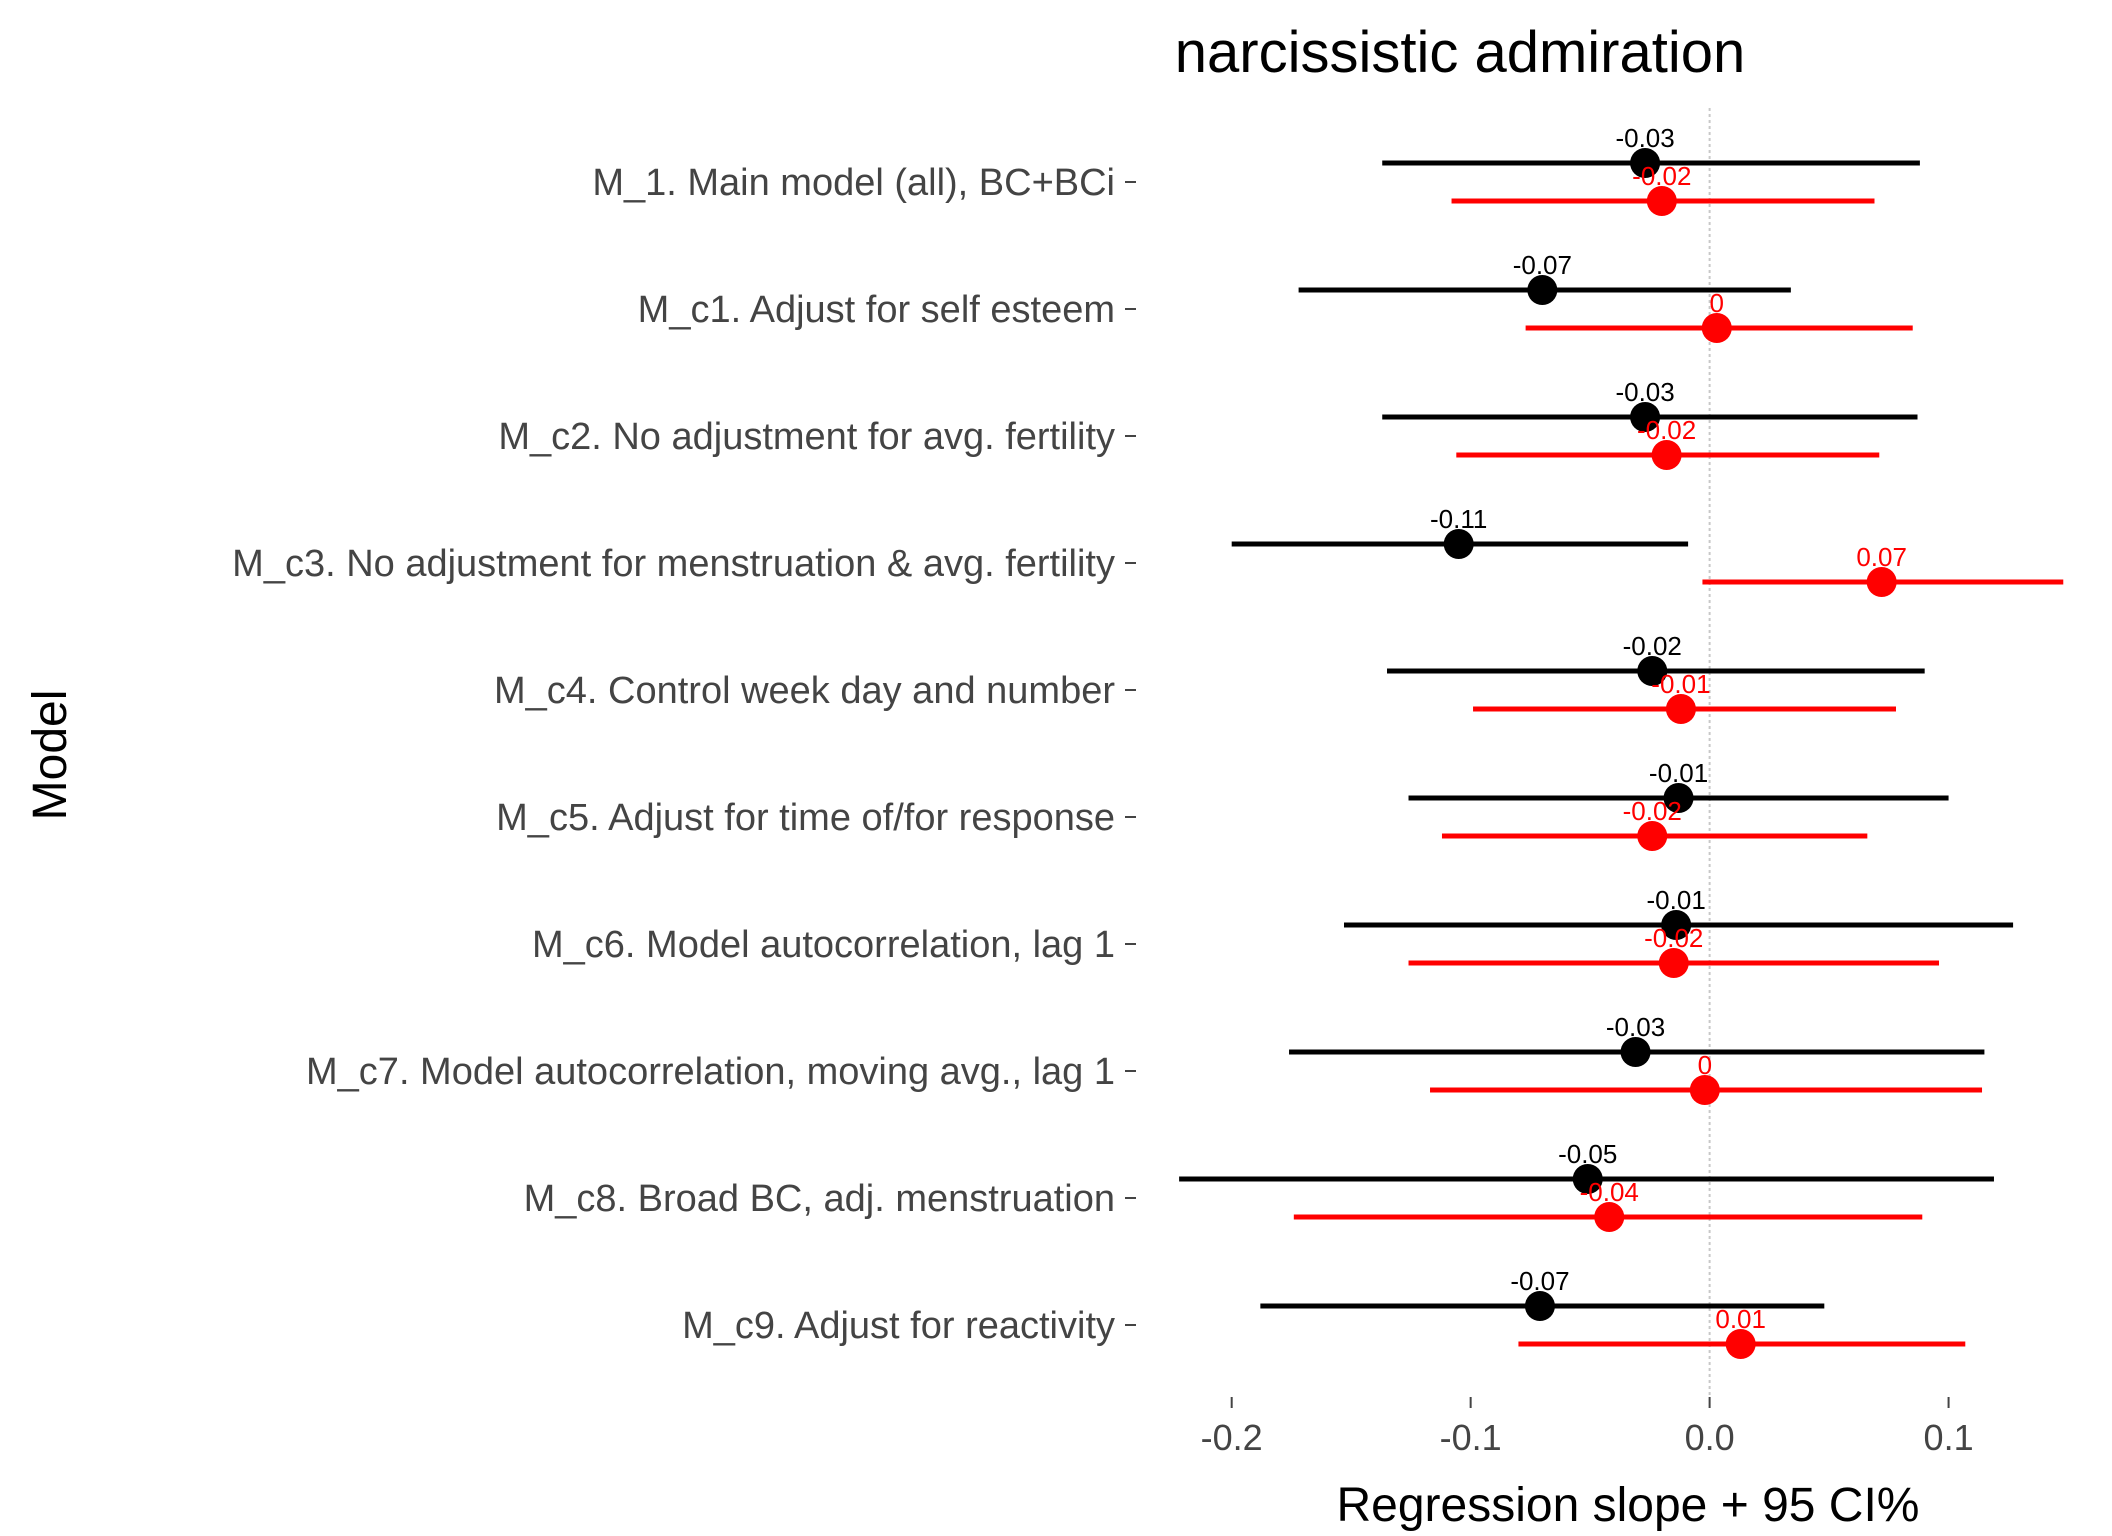 The height and width of the screenshot is (1536, 2112). What do you see at coordinates (898, 1326) in the screenshot?
I see `y-tick-label: M_c9. Adjust for reactivity` at bounding box center [898, 1326].